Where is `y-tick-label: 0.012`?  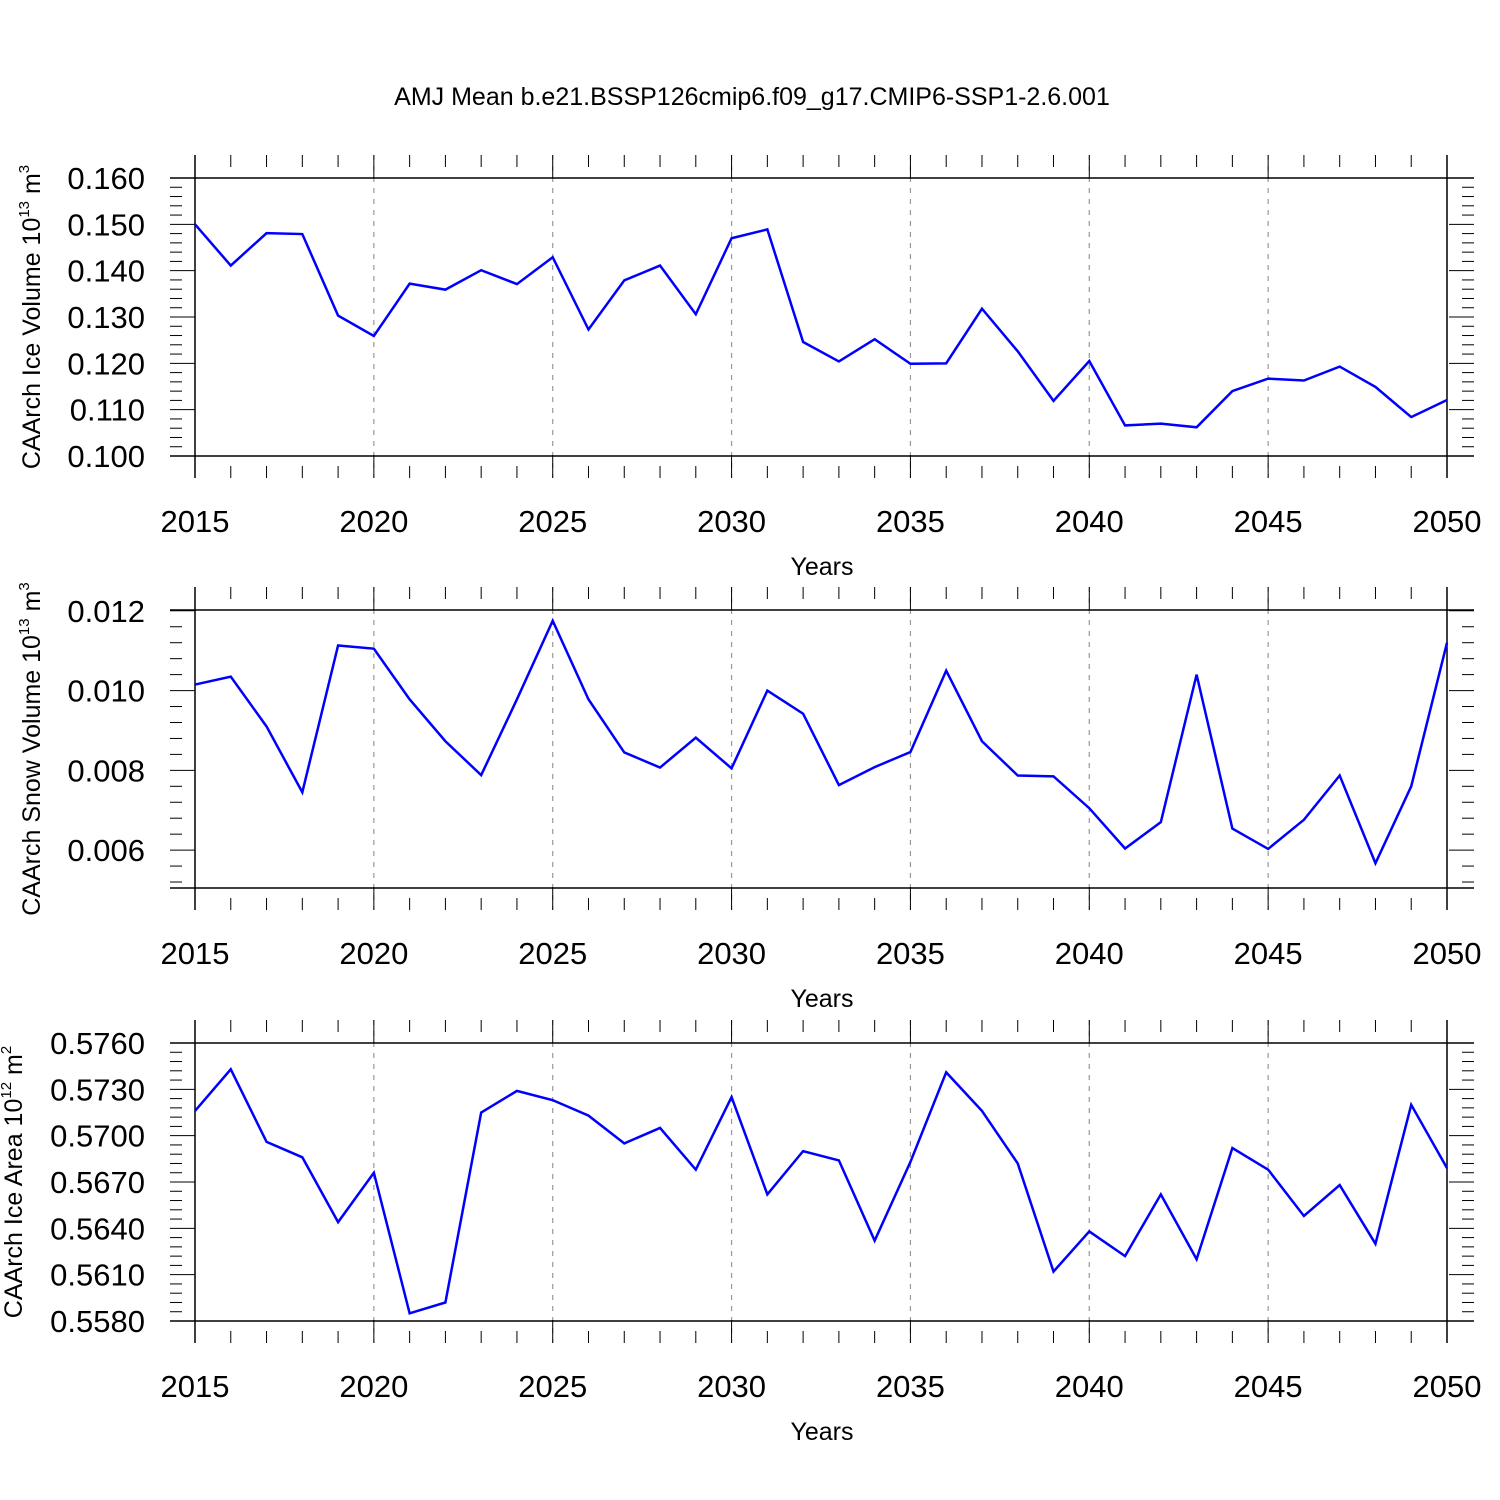 y-tick-label: 0.012 is located at coordinates (106, 611).